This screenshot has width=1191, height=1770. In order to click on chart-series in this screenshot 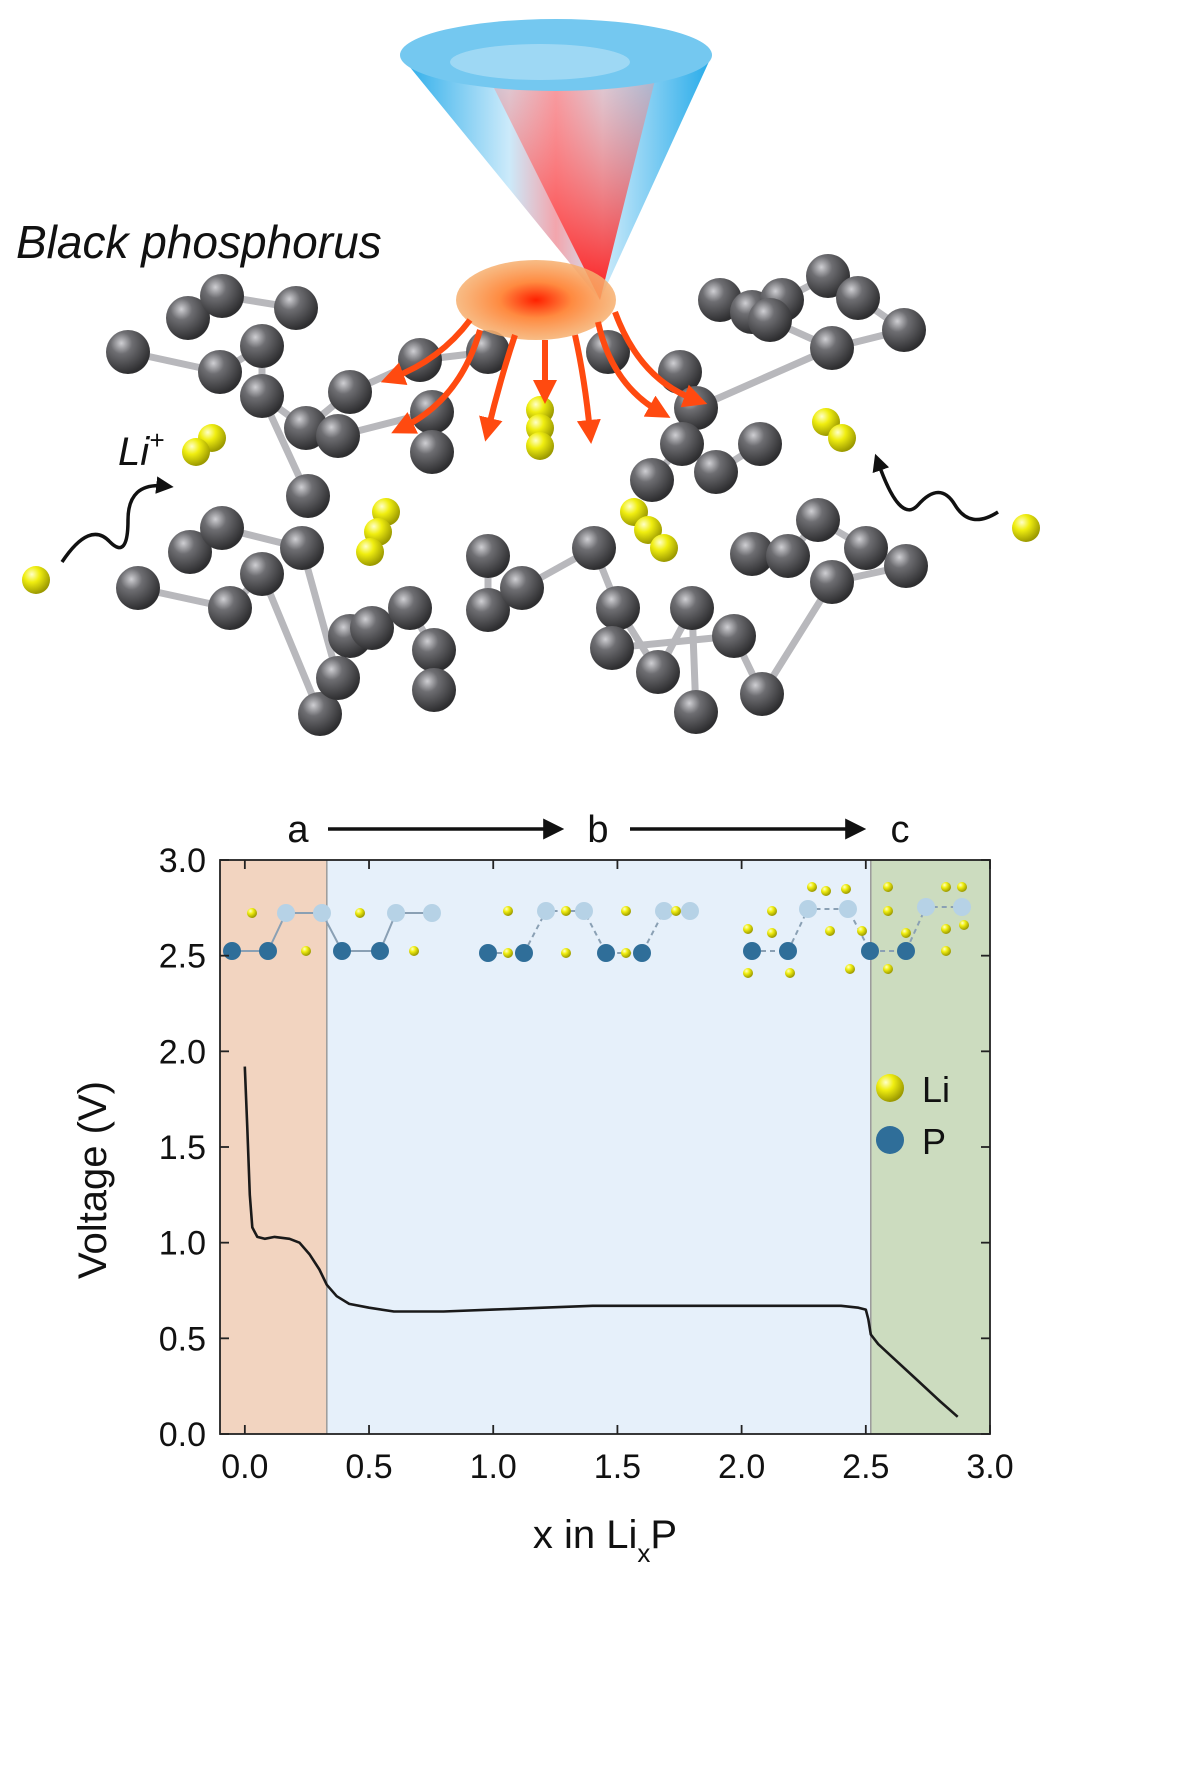, I will do `click(601, 1242)`.